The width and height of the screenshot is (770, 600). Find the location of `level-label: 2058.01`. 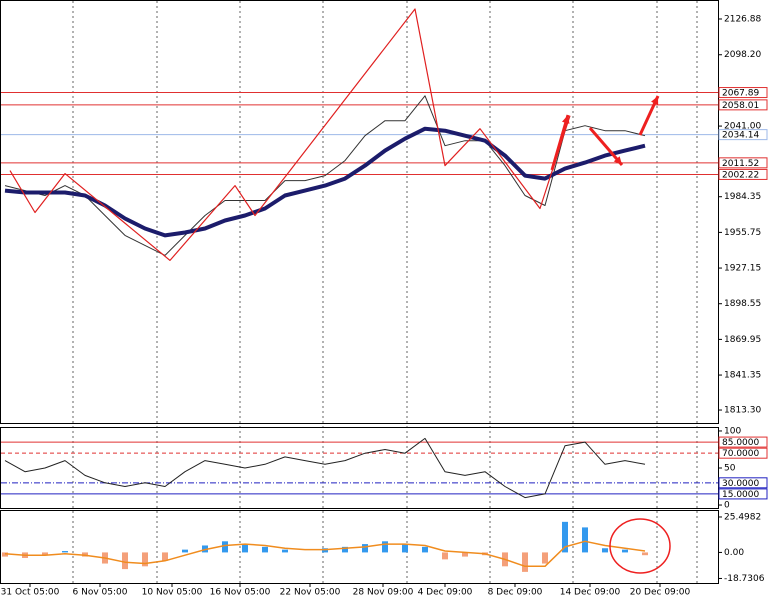

level-label: 2058.01 is located at coordinates (740, 106).